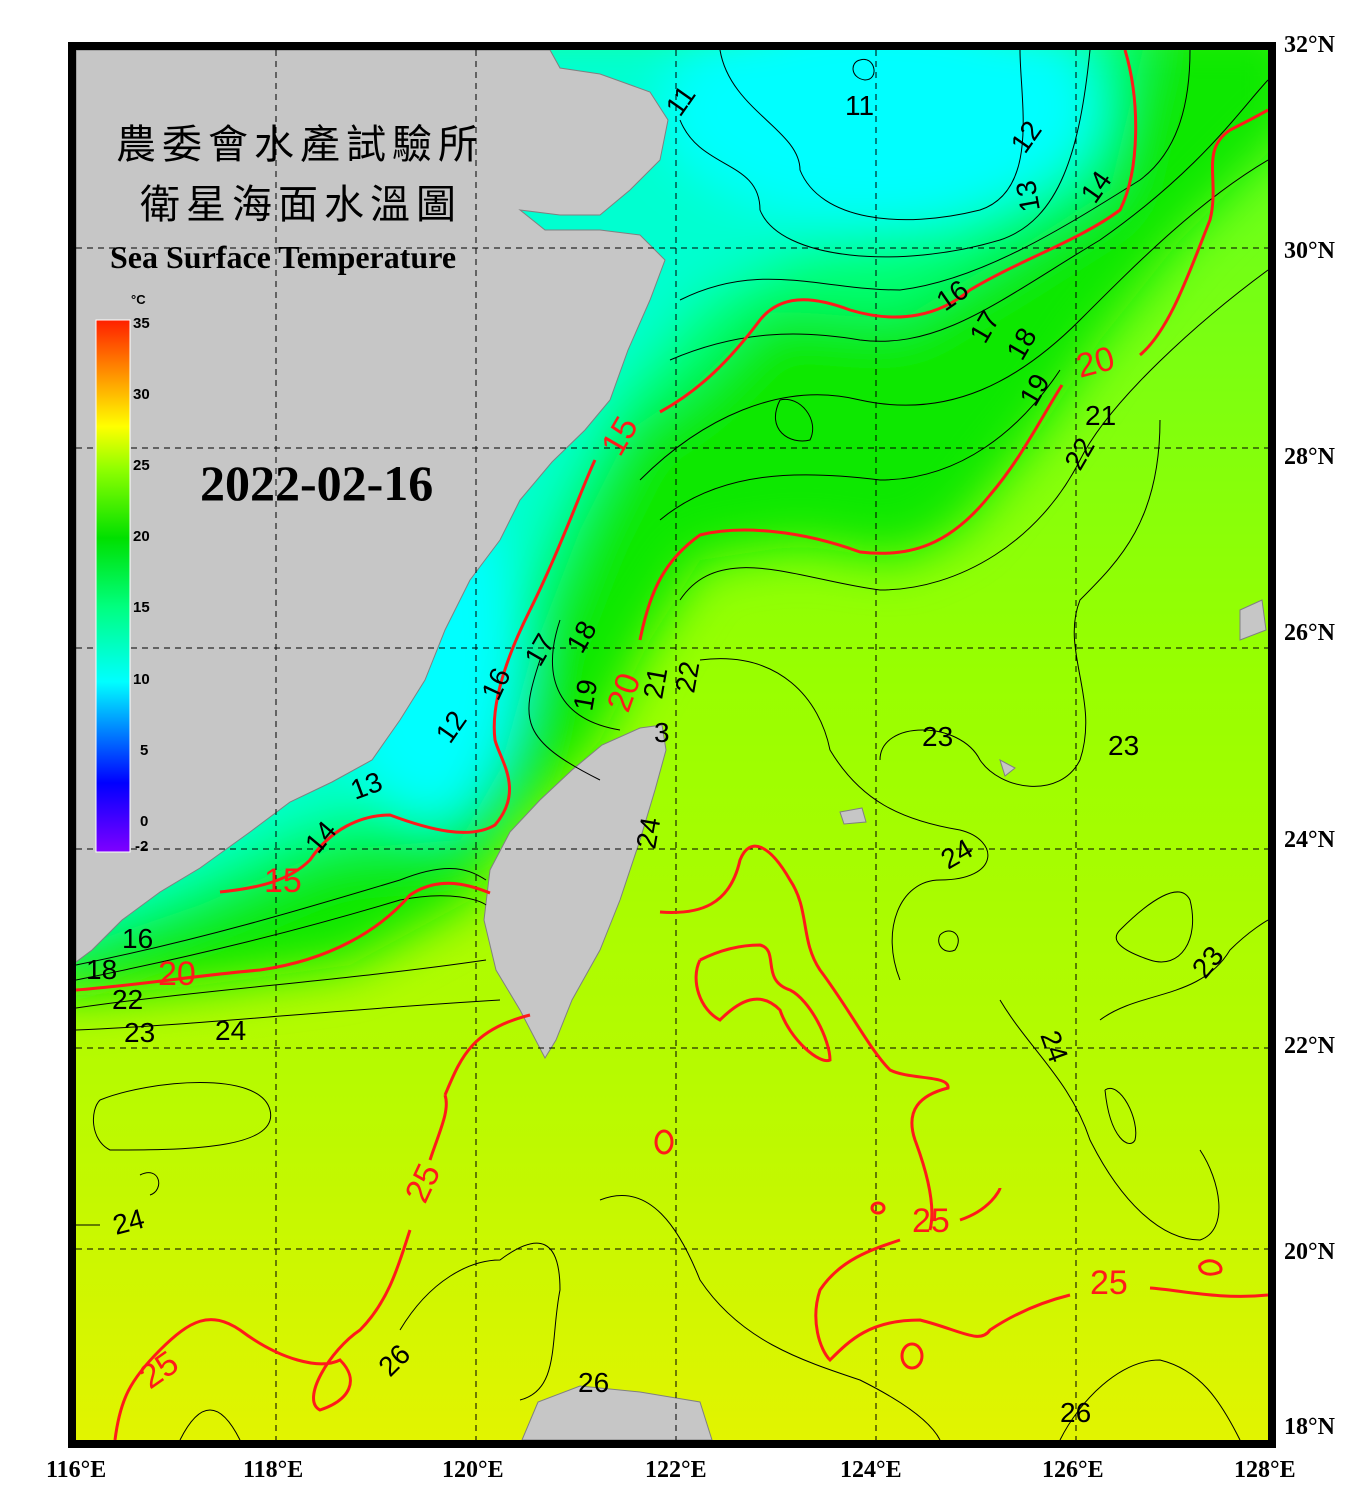 The image size is (1350, 1500). Describe the element at coordinates (585, 695) in the screenshot. I see `contour-label: 19` at that location.